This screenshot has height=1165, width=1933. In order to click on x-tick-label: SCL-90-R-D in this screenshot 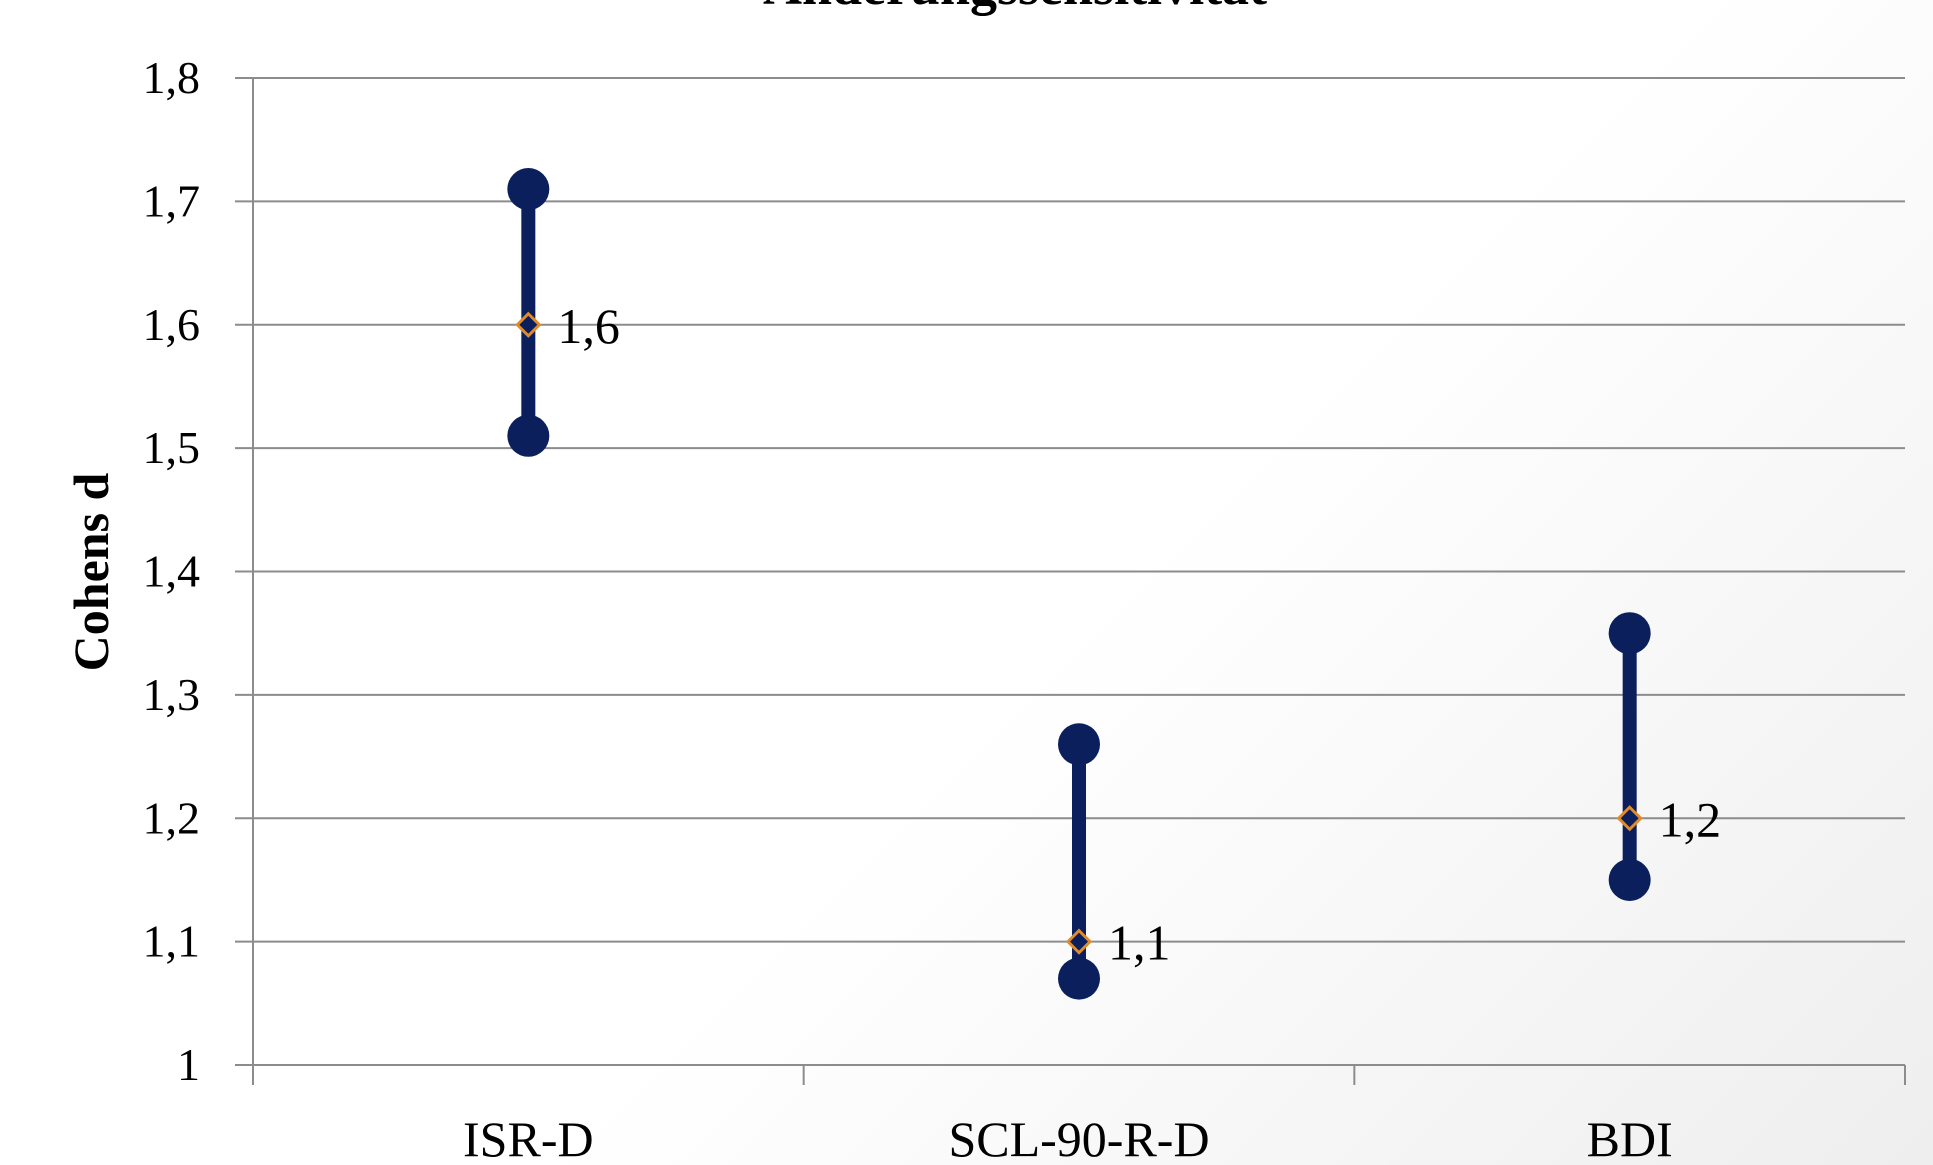, I will do `click(1078, 1138)`.